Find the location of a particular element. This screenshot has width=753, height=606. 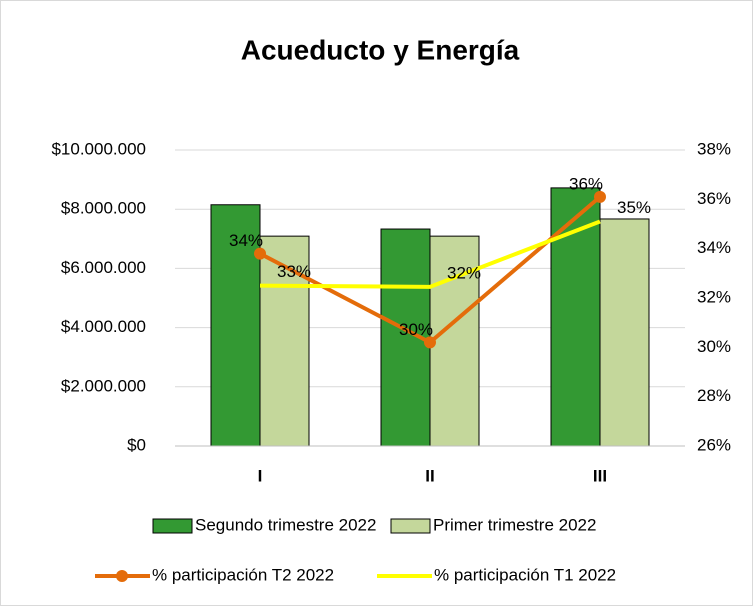

y-tick-label: $10.000.000 is located at coordinates (98, 148).